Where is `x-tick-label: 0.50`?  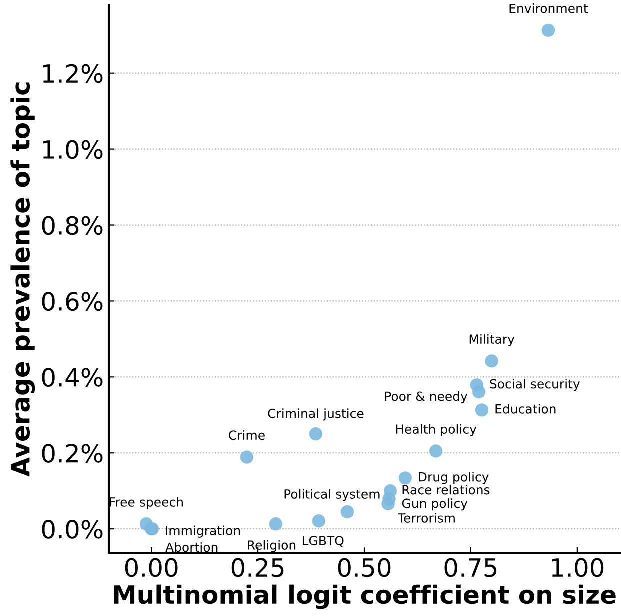
x-tick-label: 0.50 is located at coordinates (364, 568).